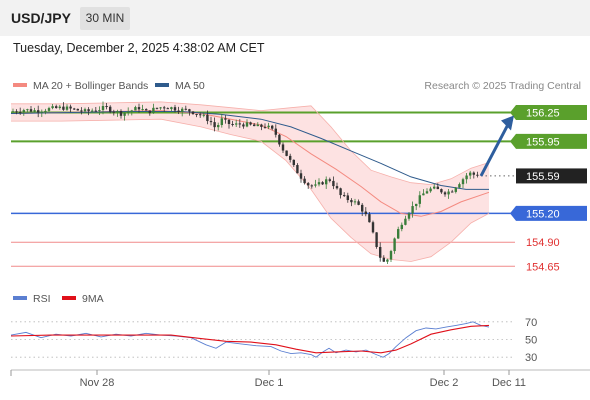 This screenshot has width=590, height=400. Describe the element at coordinates (531, 341) in the screenshot. I see `rsi-tick-label: 50` at that location.